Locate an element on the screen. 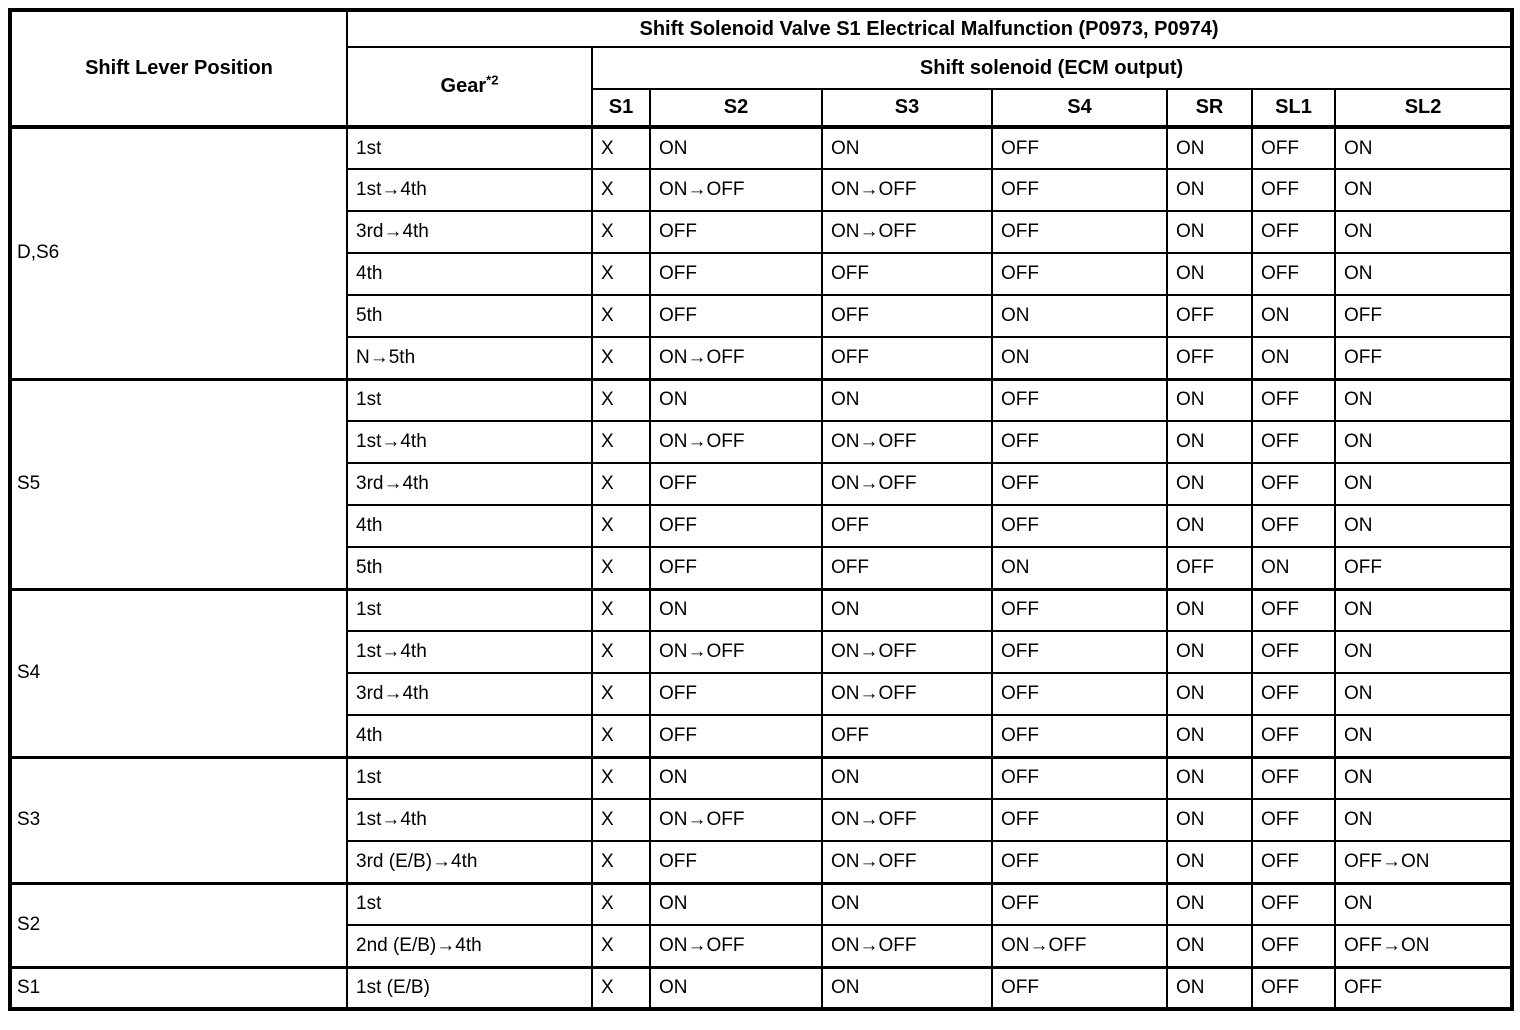 The width and height of the screenshot is (1520, 1030). lever-cell: S2 is located at coordinates (178, 924).